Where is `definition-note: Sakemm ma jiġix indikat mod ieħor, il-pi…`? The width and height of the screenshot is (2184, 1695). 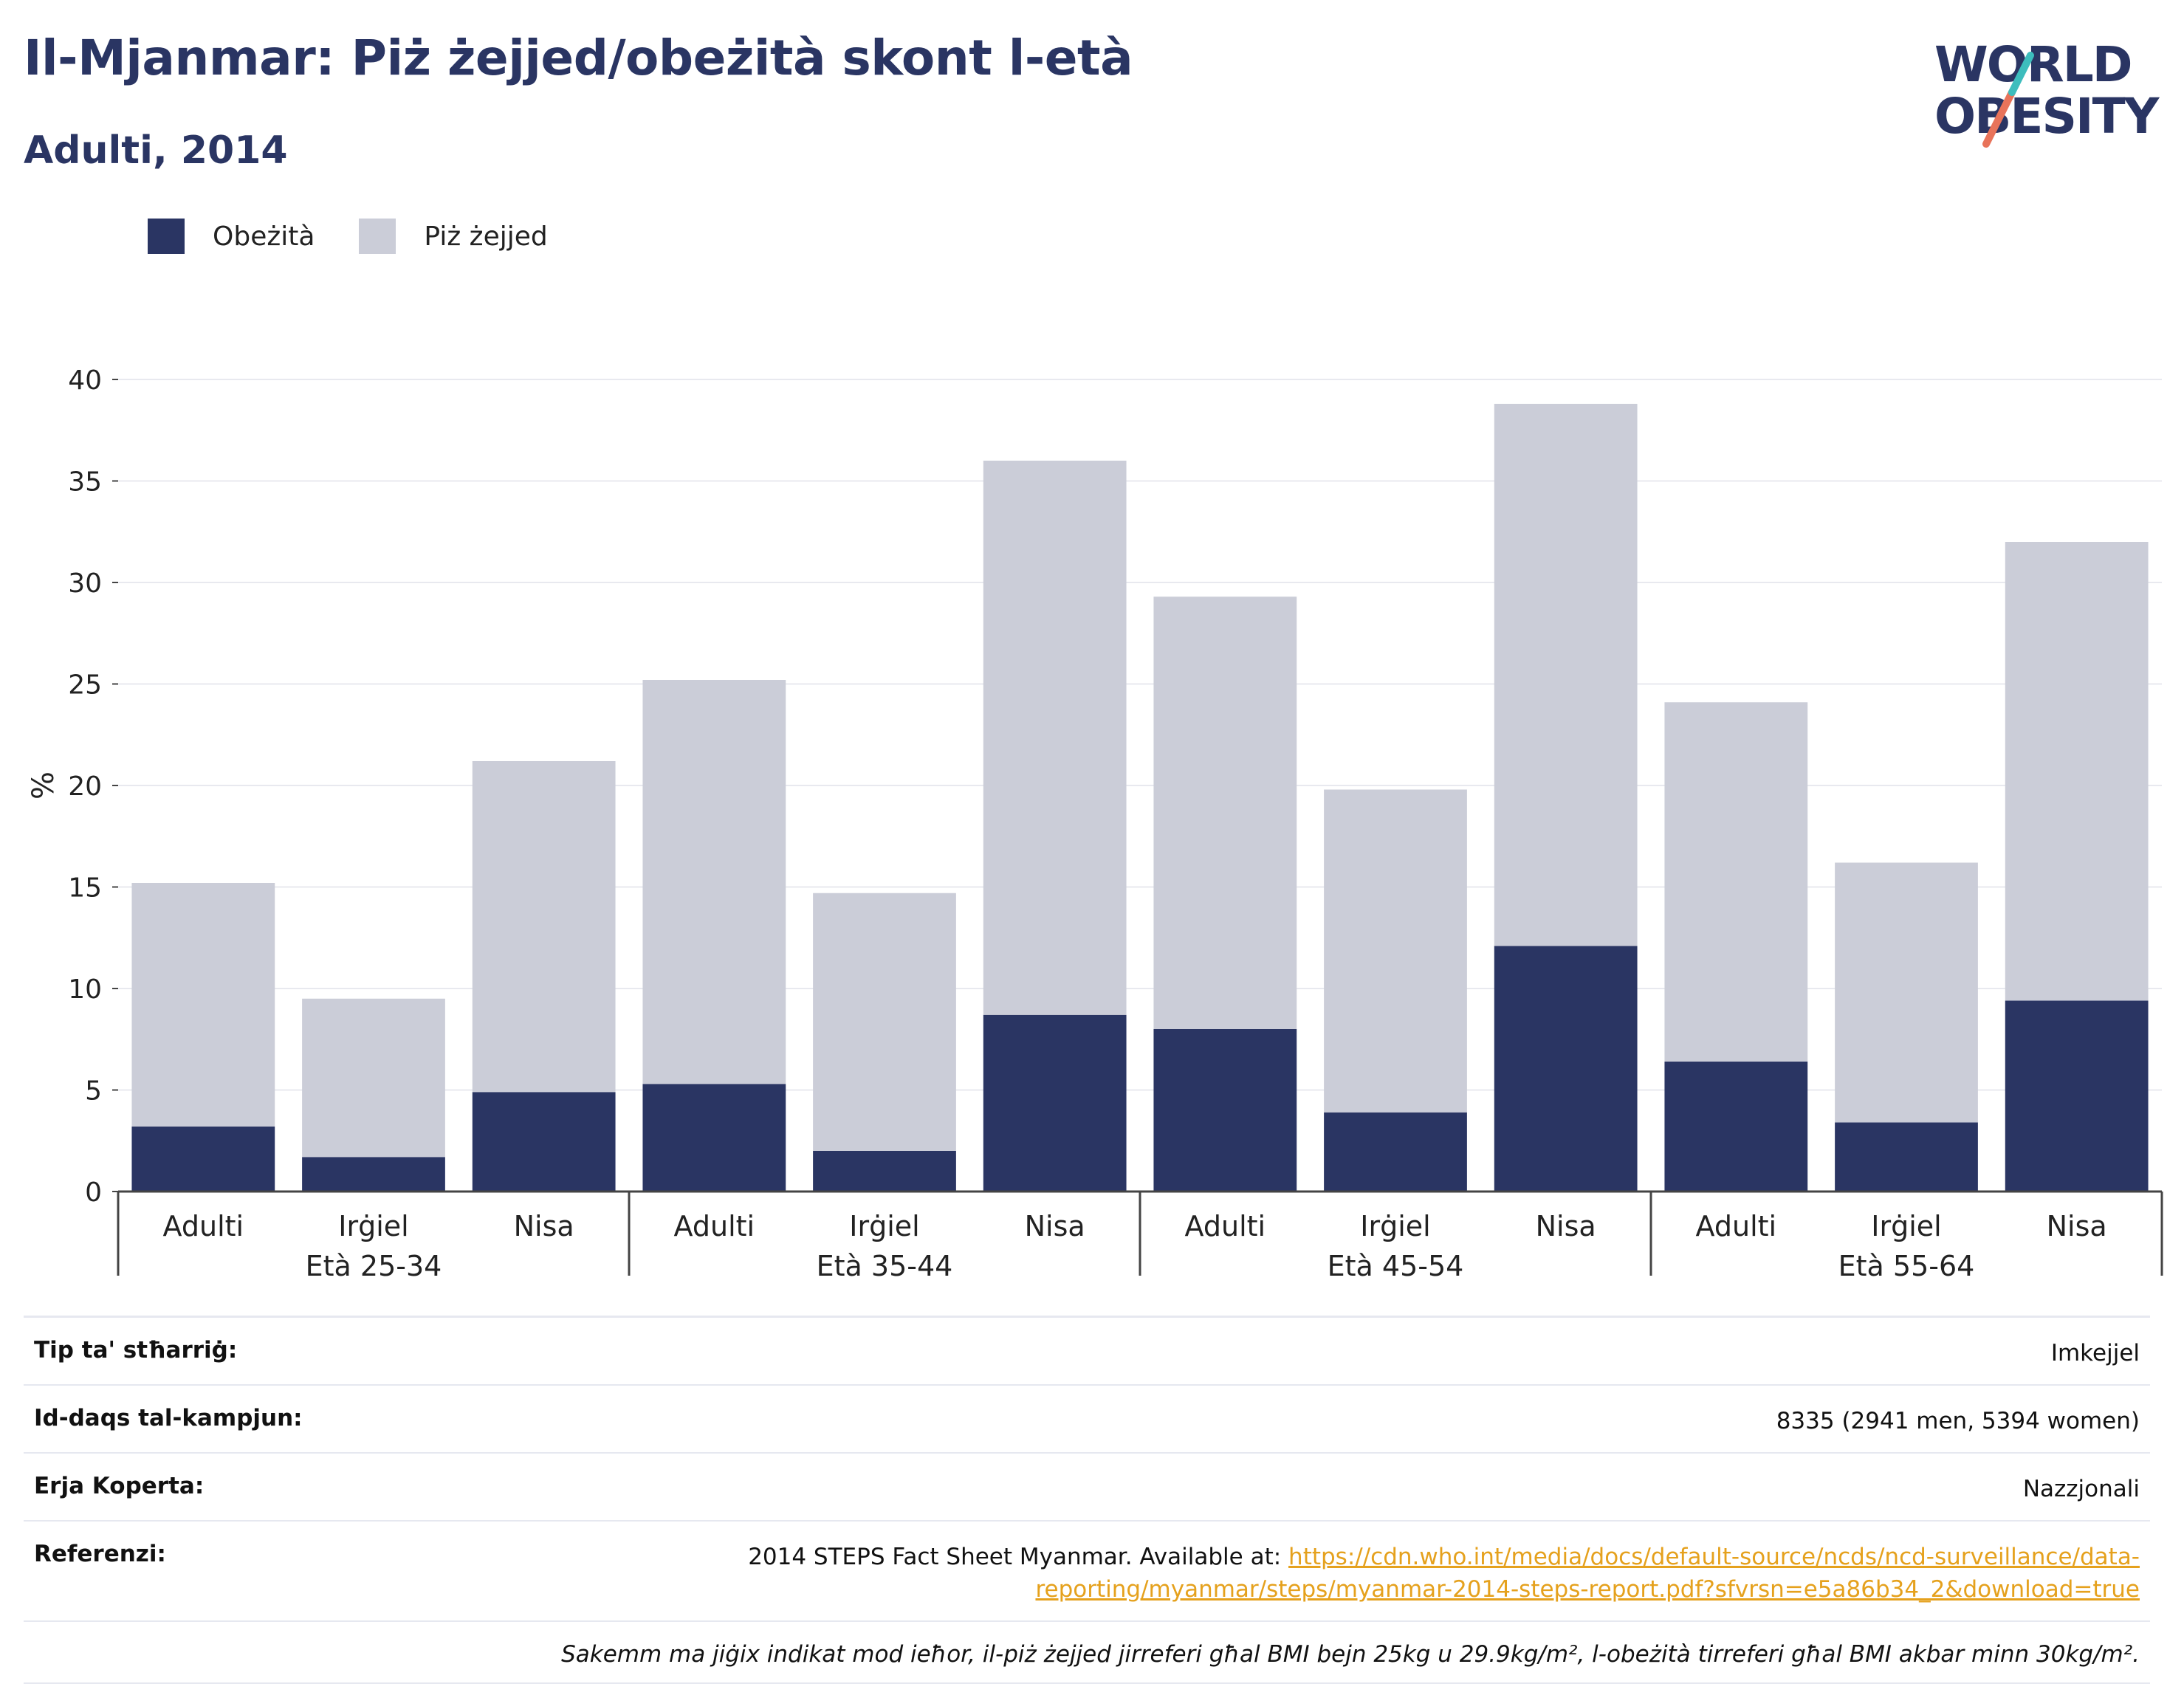
definition-note: Sakemm ma jiġix indikat mod ieħor, il-pi… is located at coordinates (1351, 1654).